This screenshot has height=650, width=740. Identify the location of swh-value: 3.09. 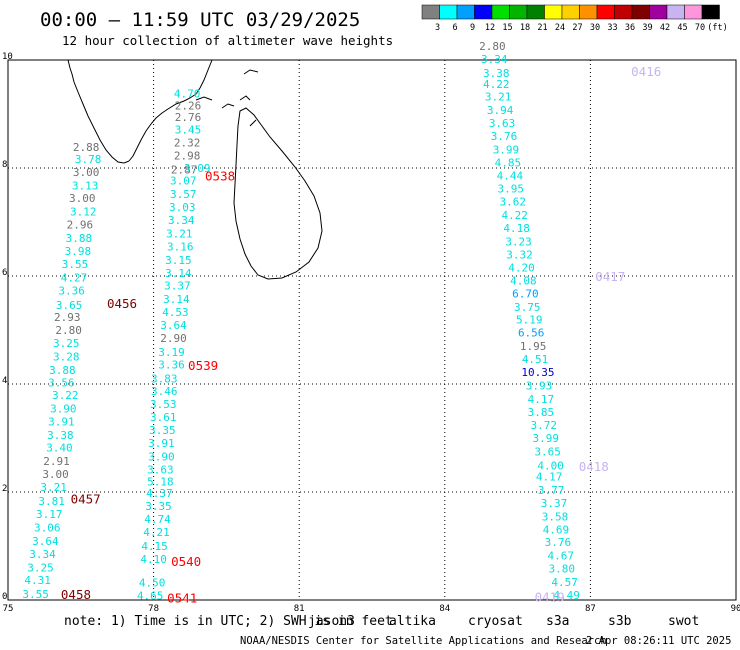
(197, 168).